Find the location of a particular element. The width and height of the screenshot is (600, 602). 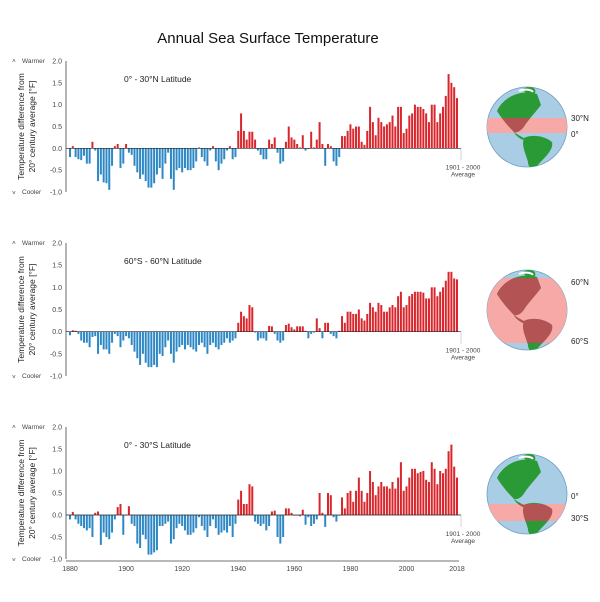

bar-2013 is located at coordinates (442, 127).